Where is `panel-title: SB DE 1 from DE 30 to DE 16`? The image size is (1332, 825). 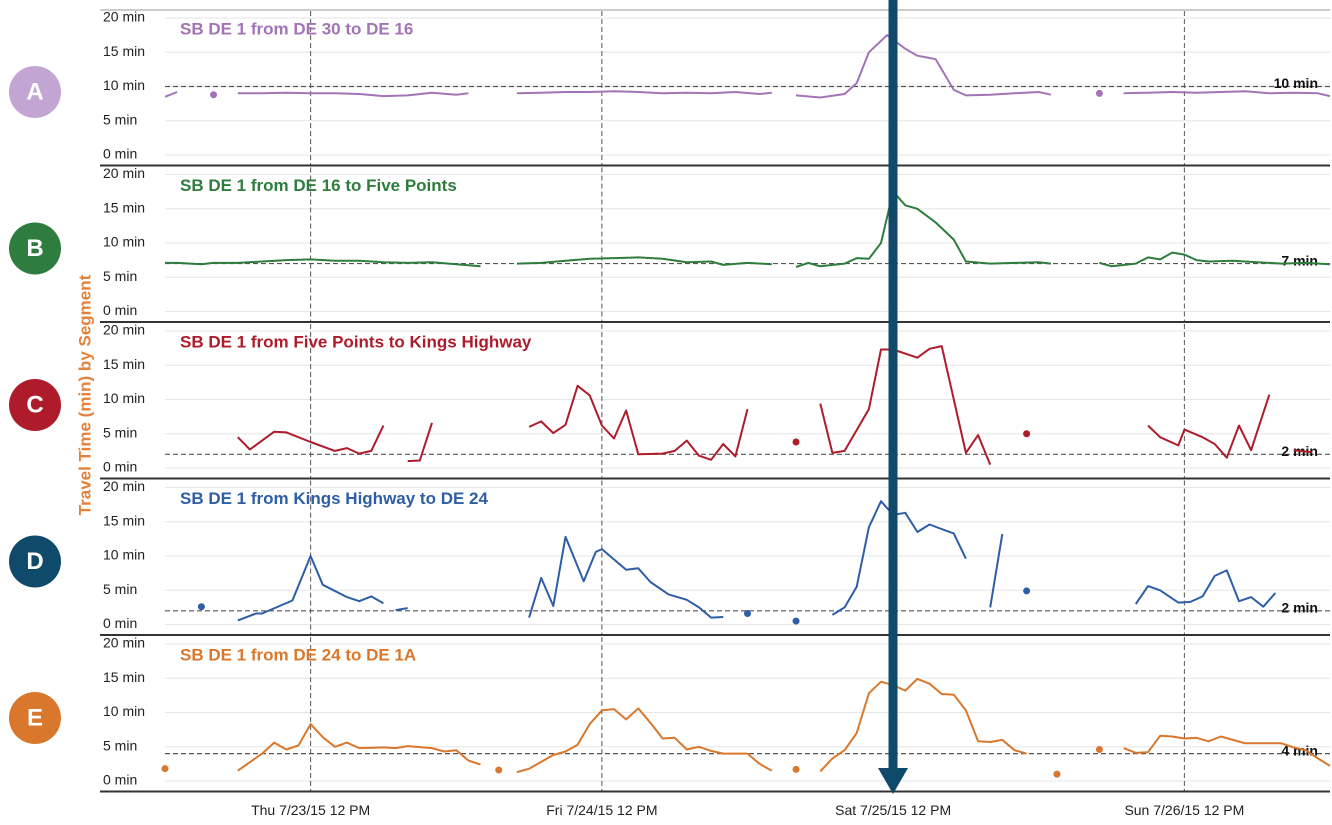 panel-title: SB DE 1 from DE 30 to DE 16 is located at coordinates (296, 28).